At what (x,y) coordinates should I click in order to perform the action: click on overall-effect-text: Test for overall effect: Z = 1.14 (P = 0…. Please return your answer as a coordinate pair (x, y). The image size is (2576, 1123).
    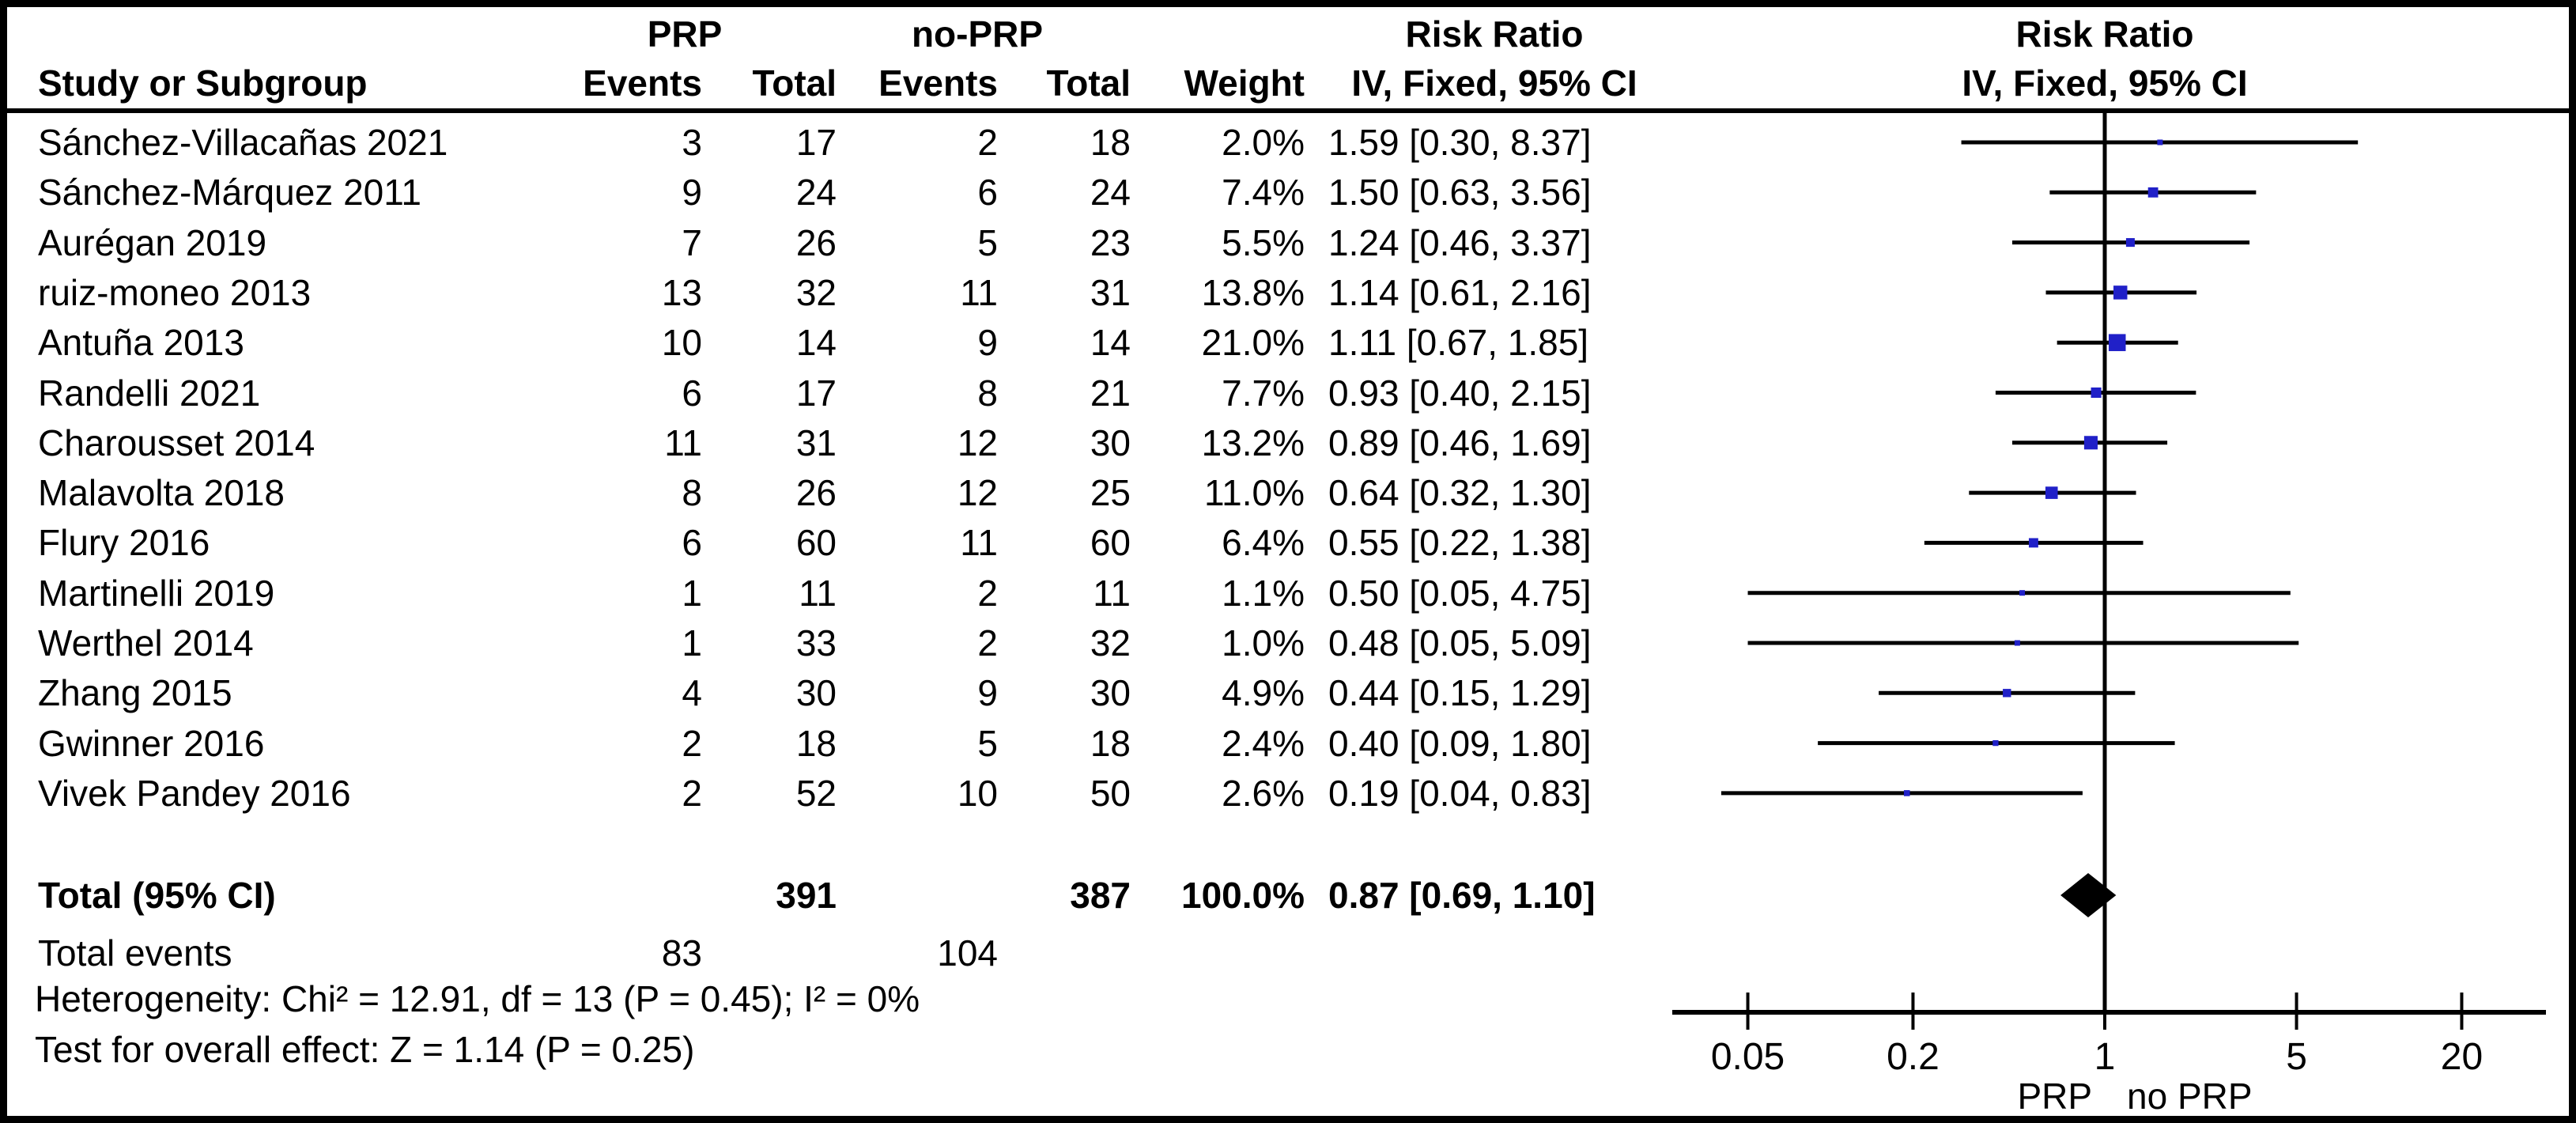
    Looking at the image, I should click on (365, 1049).